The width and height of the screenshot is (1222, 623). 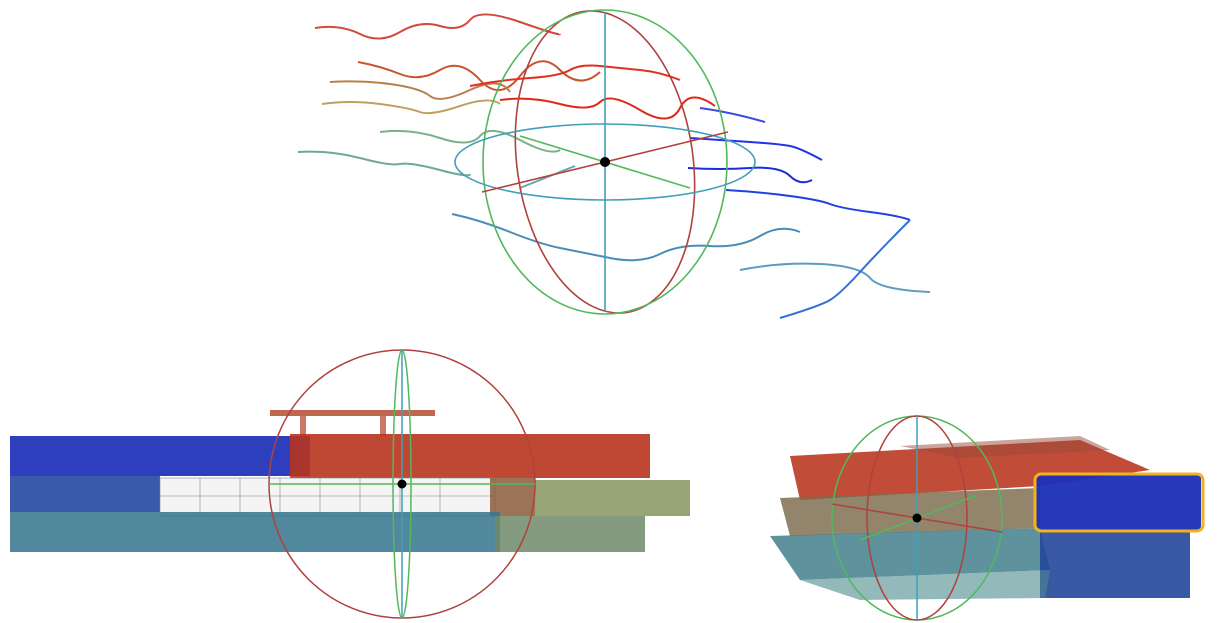 I want to click on highlight-box, so click(x=1119, y=502).